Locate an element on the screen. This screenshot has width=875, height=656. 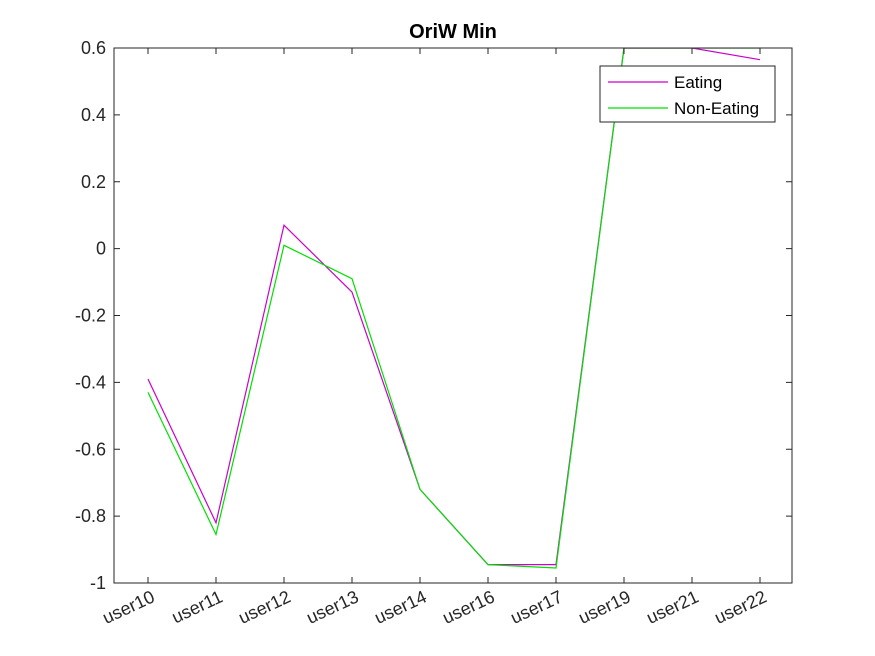
legend-box is located at coordinates (687, 94).